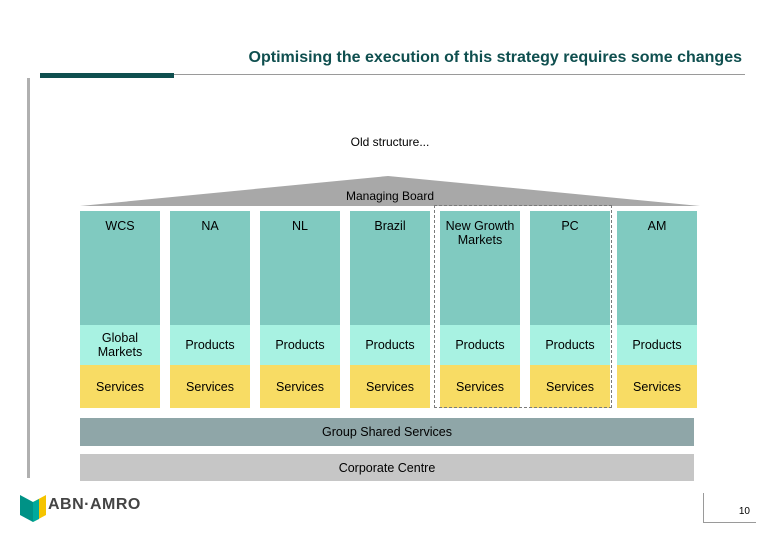 Image resolution: width=780 pixels, height=540 pixels. Describe the element at coordinates (390, 268) in the screenshot. I see `column-header: Brazil` at that location.